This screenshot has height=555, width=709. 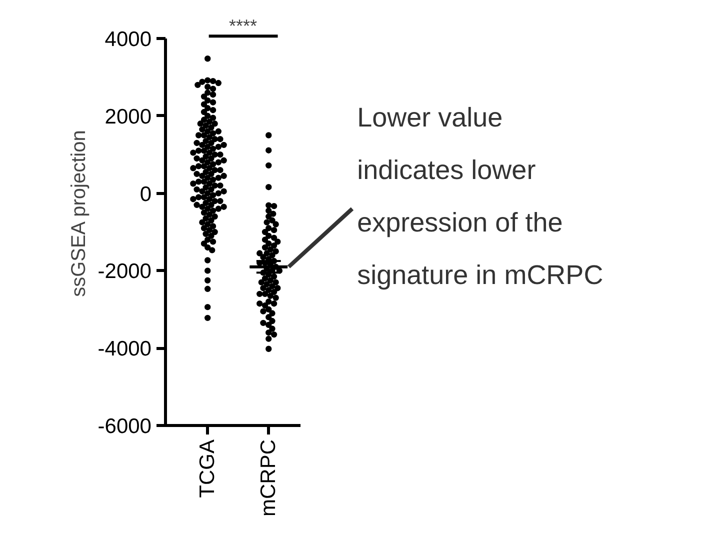 I want to click on y-tick-label: -2000, so click(x=125, y=272).